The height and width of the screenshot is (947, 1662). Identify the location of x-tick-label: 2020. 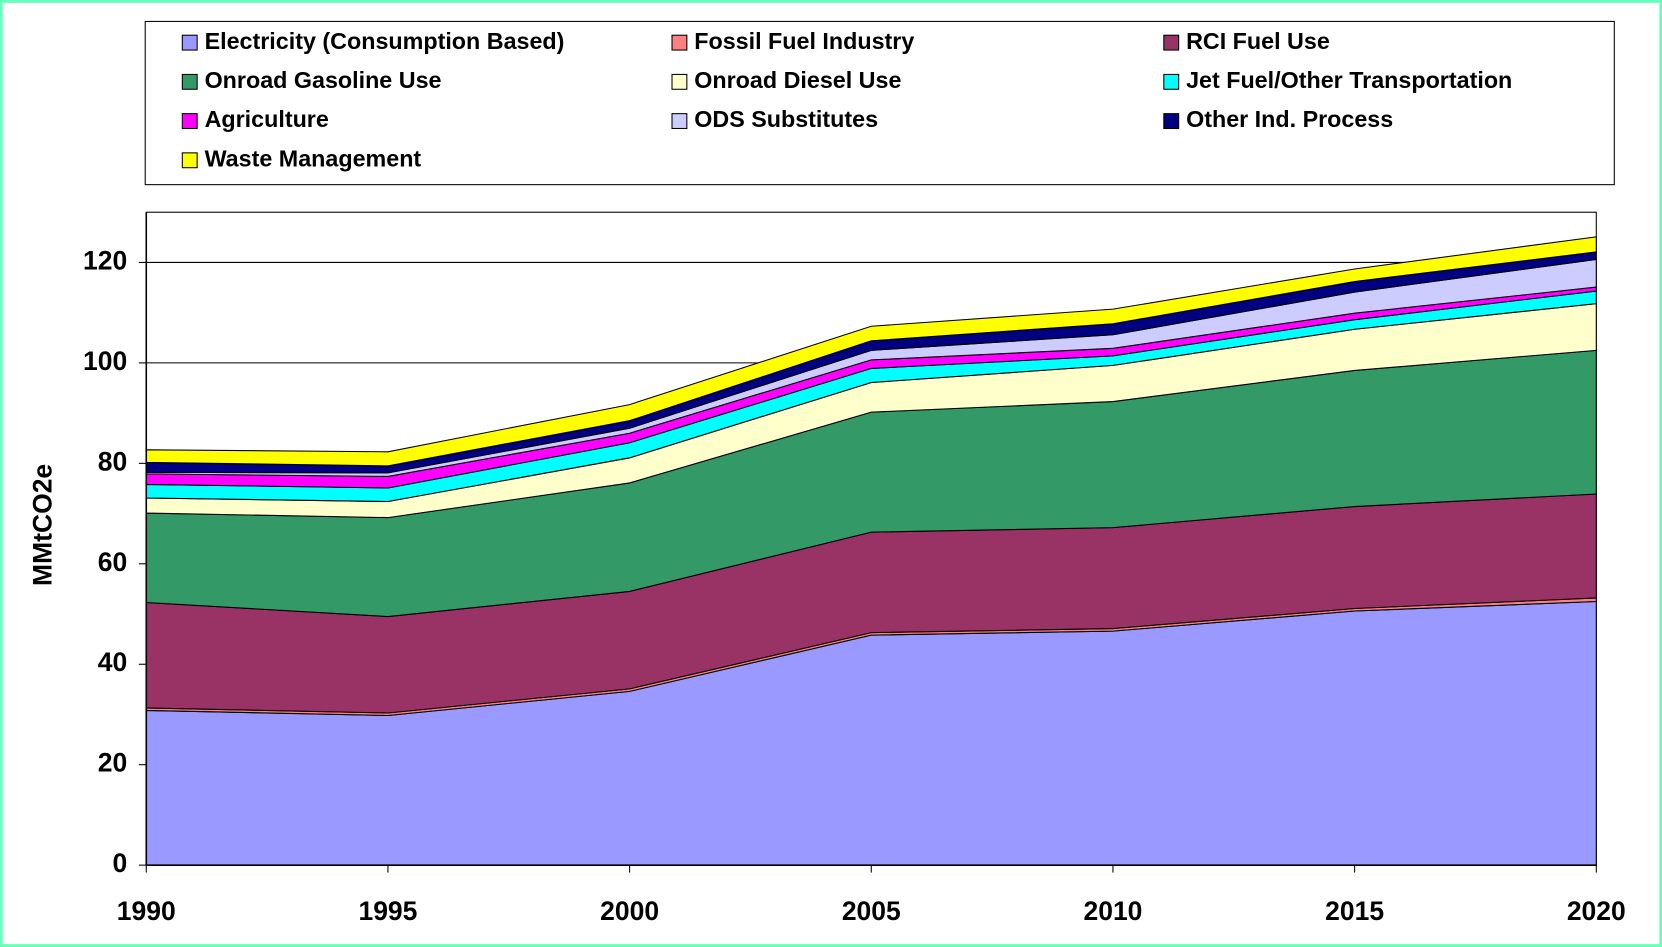
(1596, 911).